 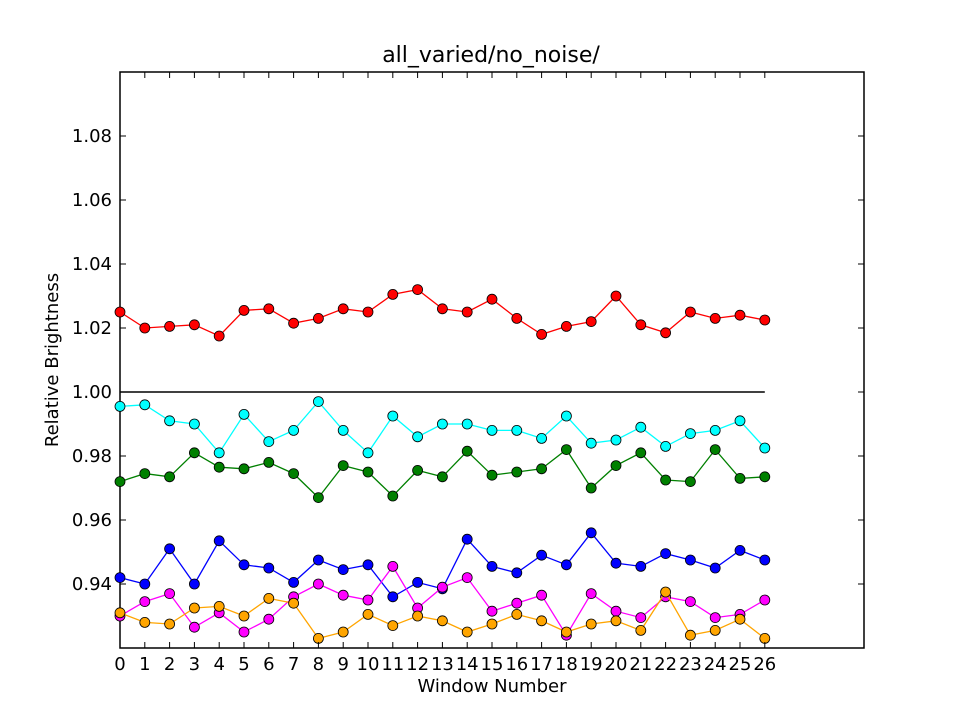 I want to click on x-tick-label: 24, so click(x=715, y=664).